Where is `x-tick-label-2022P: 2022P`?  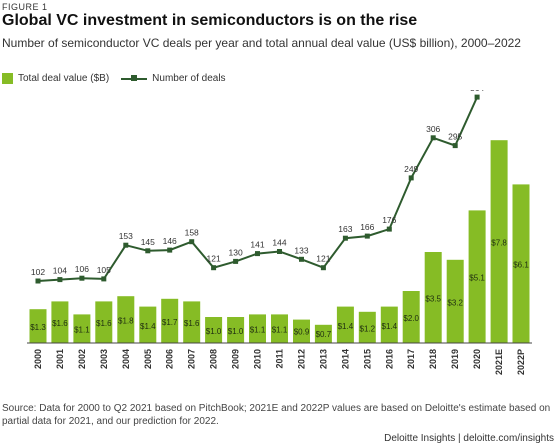
x-tick-label-2022P: 2022P is located at coordinates (521, 362).